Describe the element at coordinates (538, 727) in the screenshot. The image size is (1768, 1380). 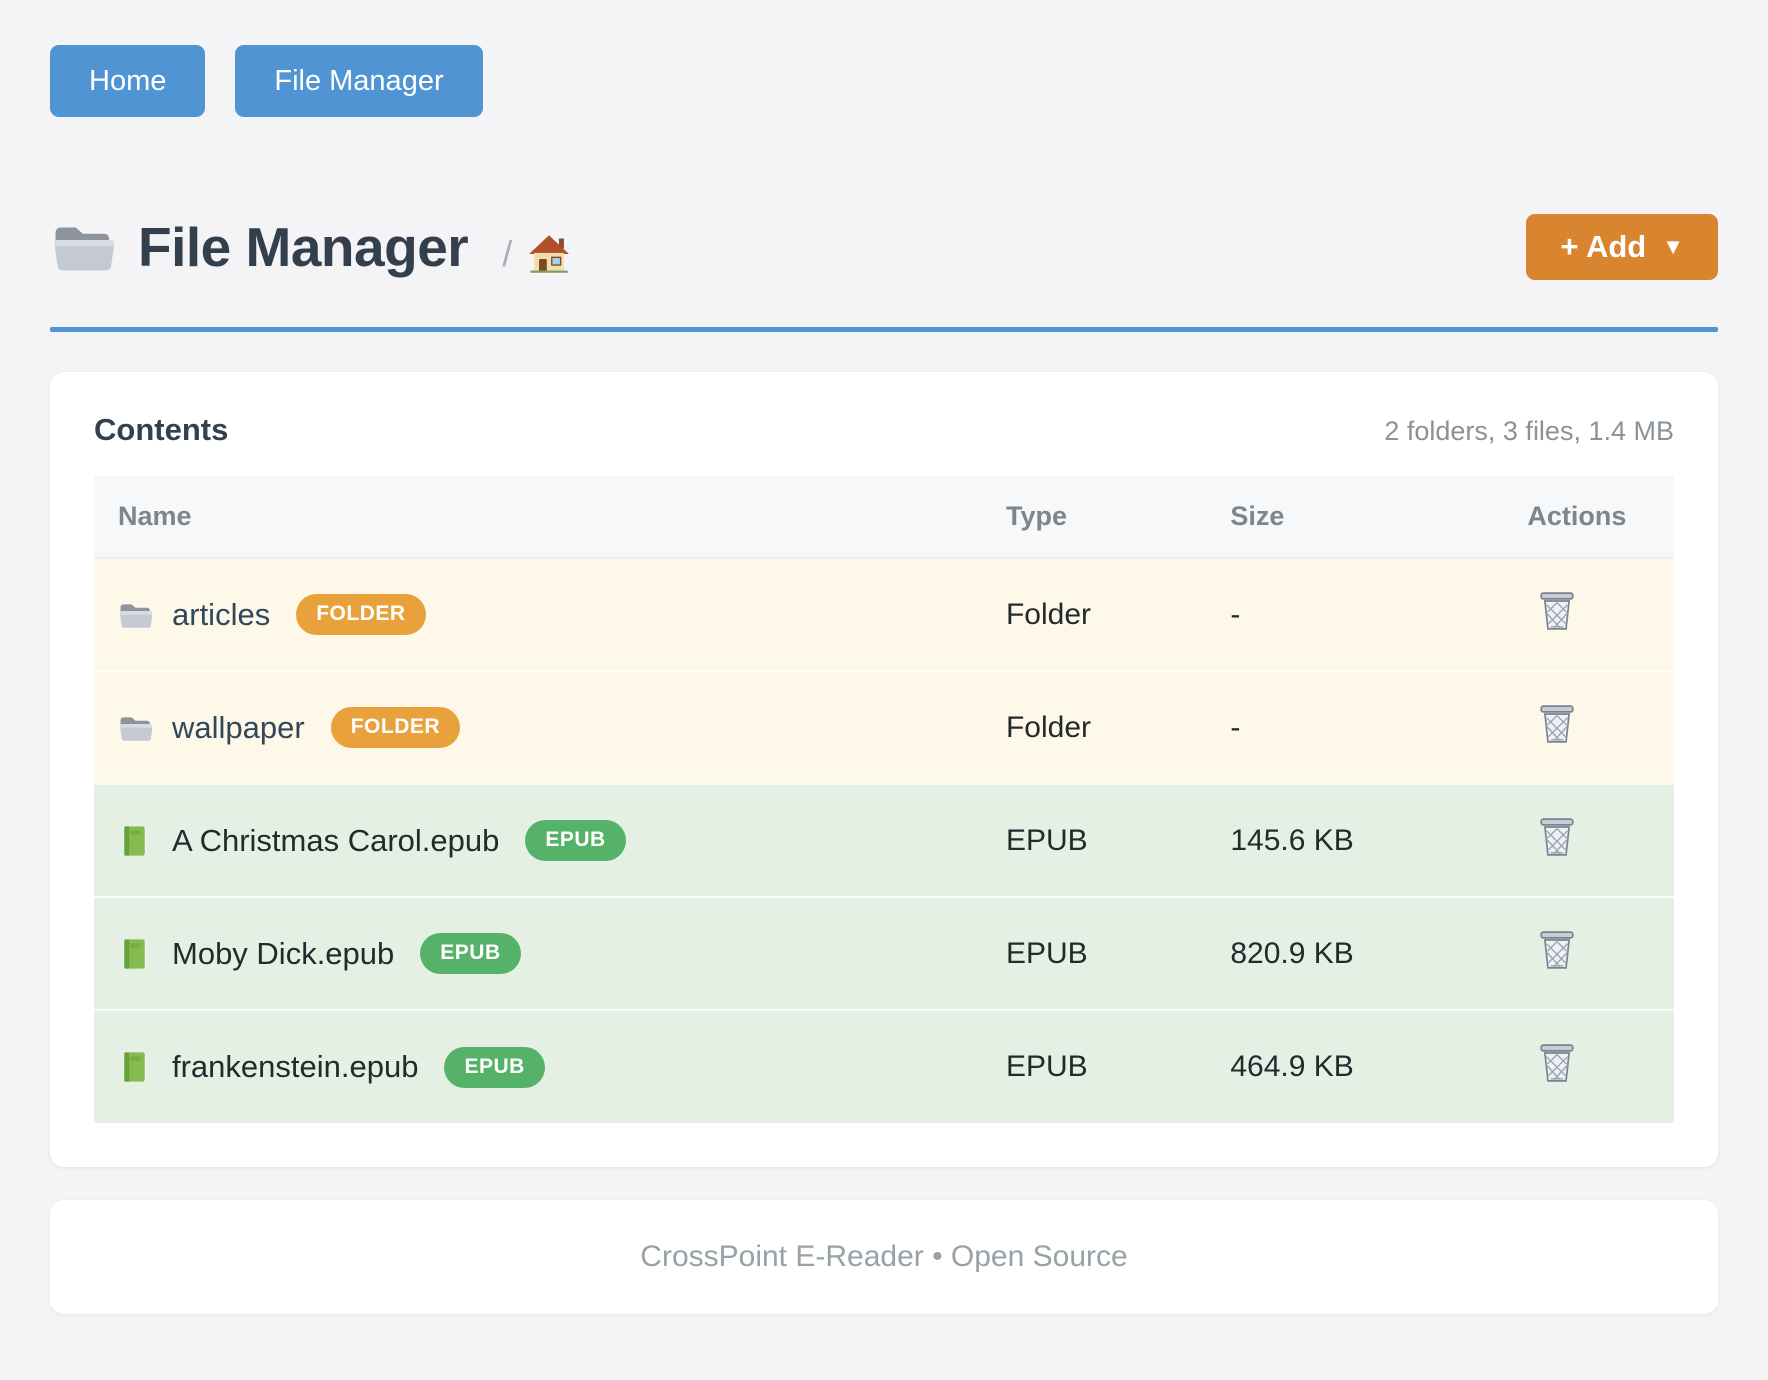
I see `name-cell: wallpaper FOLDER` at that location.